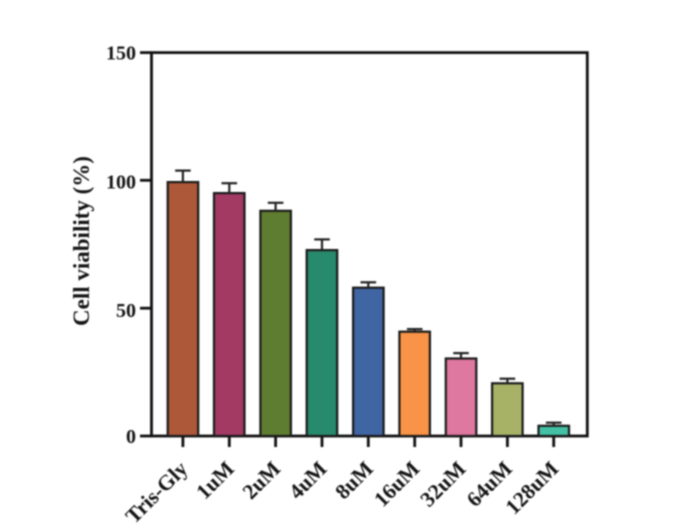 Image resolution: width=698 pixels, height=527 pixels. Describe the element at coordinates (121, 54) in the screenshot. I see `svg-text: 150` at that location.